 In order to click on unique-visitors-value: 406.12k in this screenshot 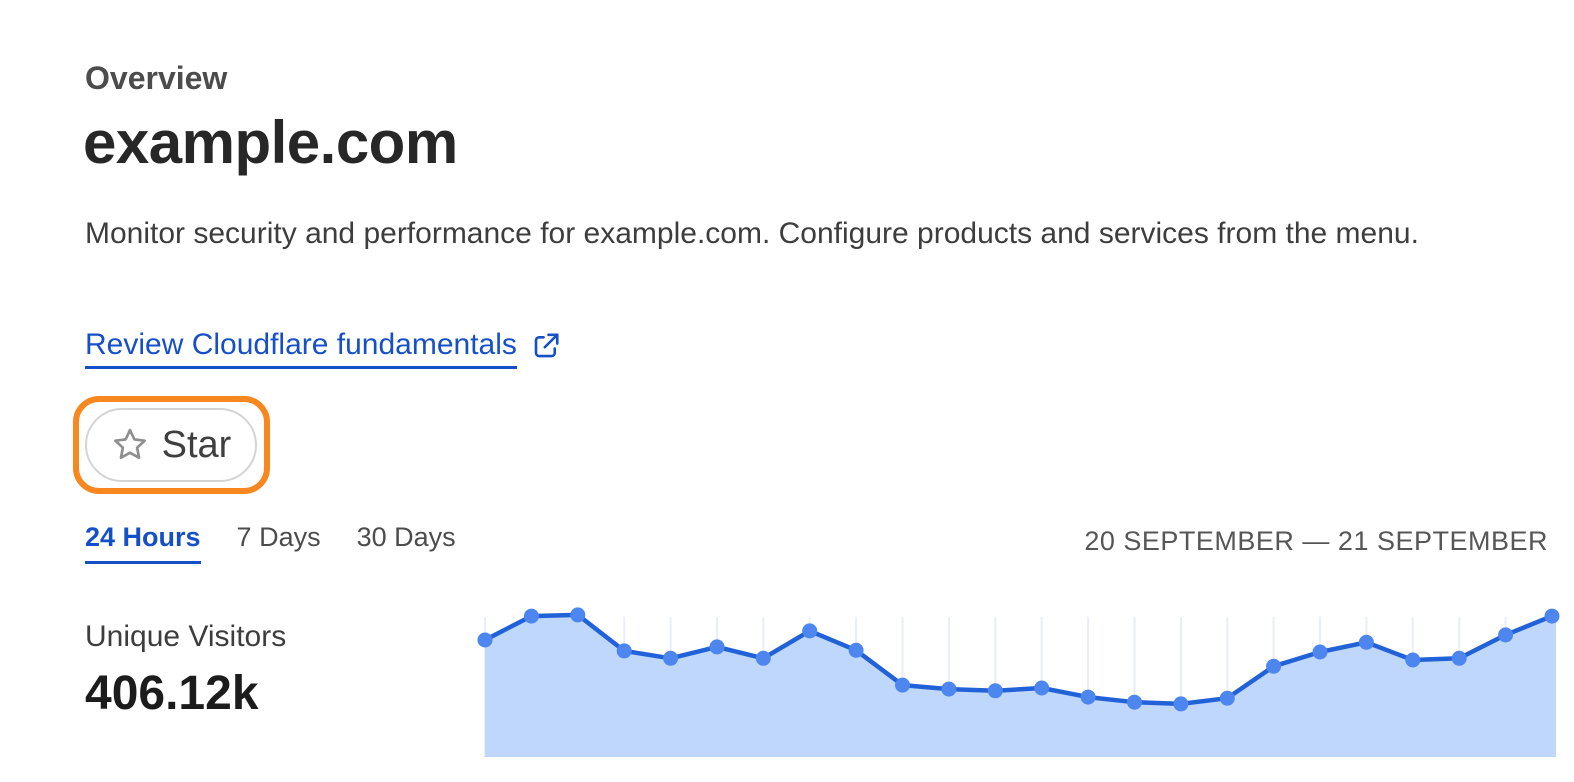, I will do `click(172, 693)`.